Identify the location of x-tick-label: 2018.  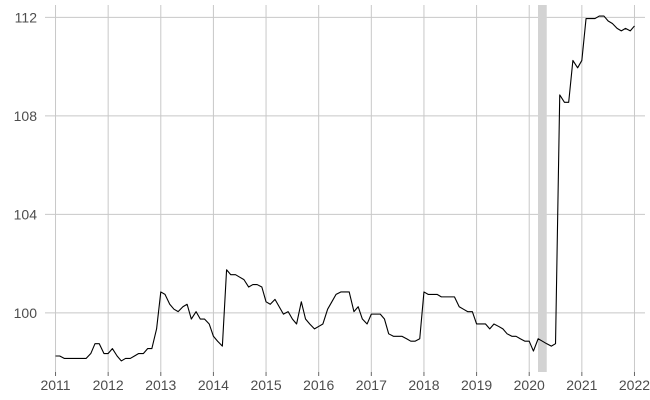
(423, 385).